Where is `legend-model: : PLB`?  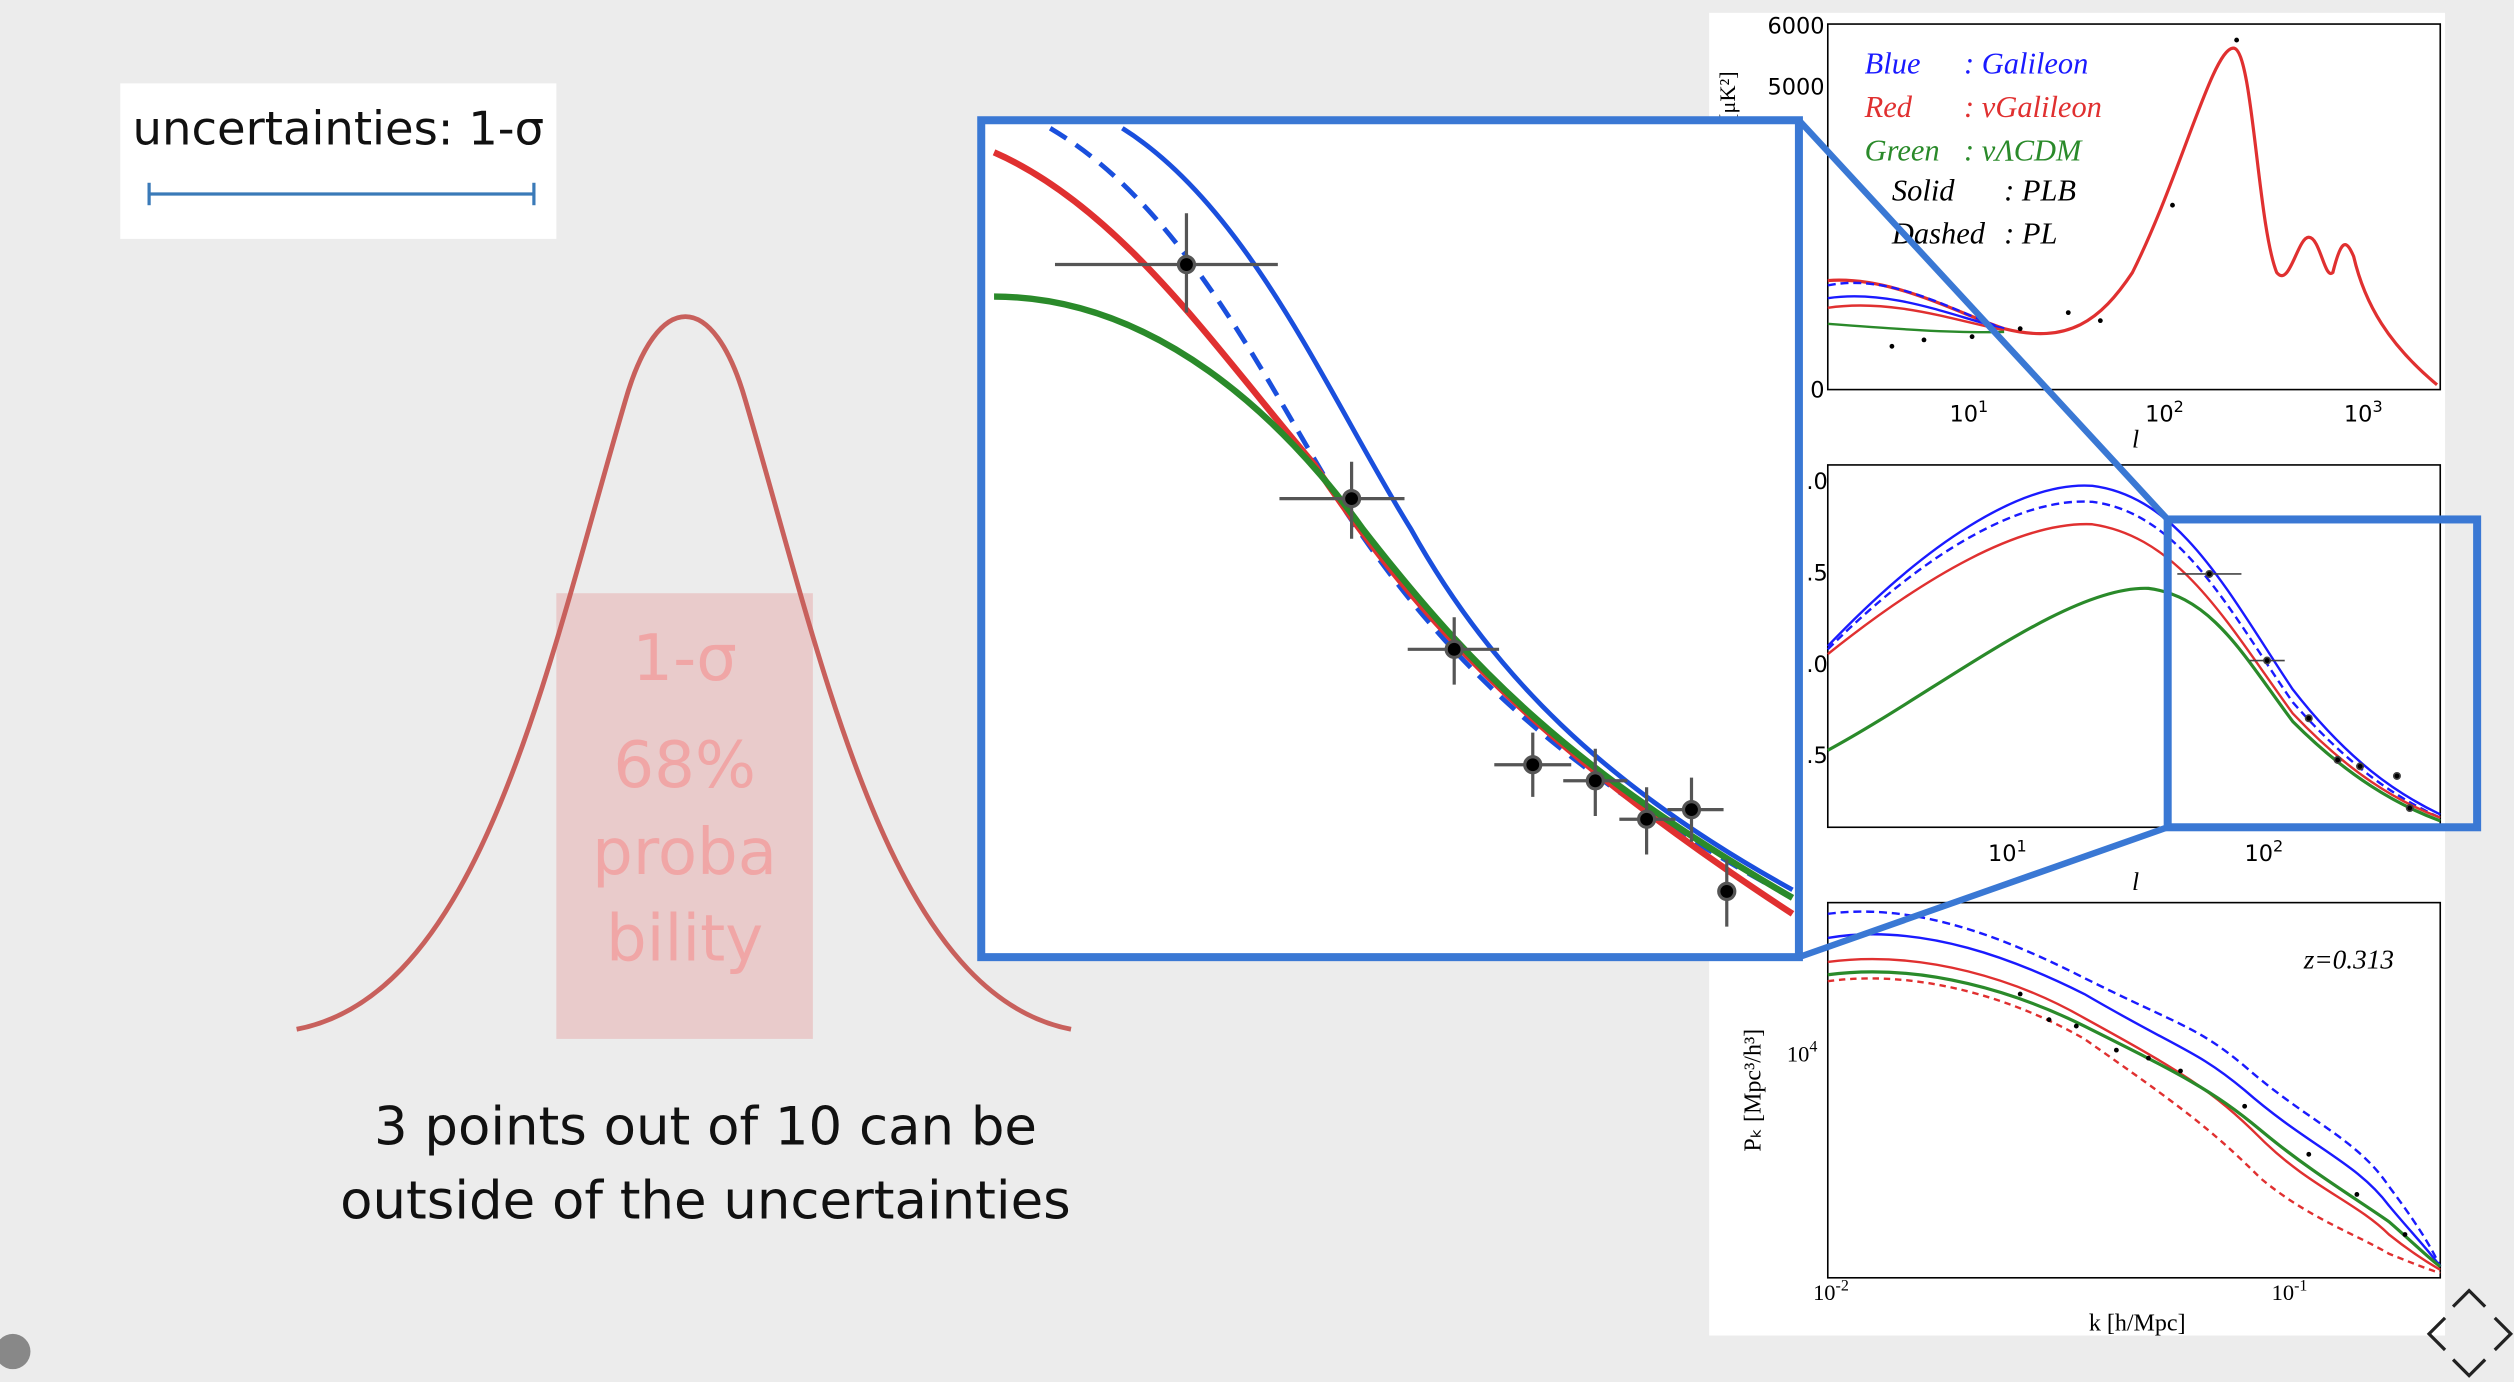
legend-model: : PLB is located at coordinates (2040, 190).